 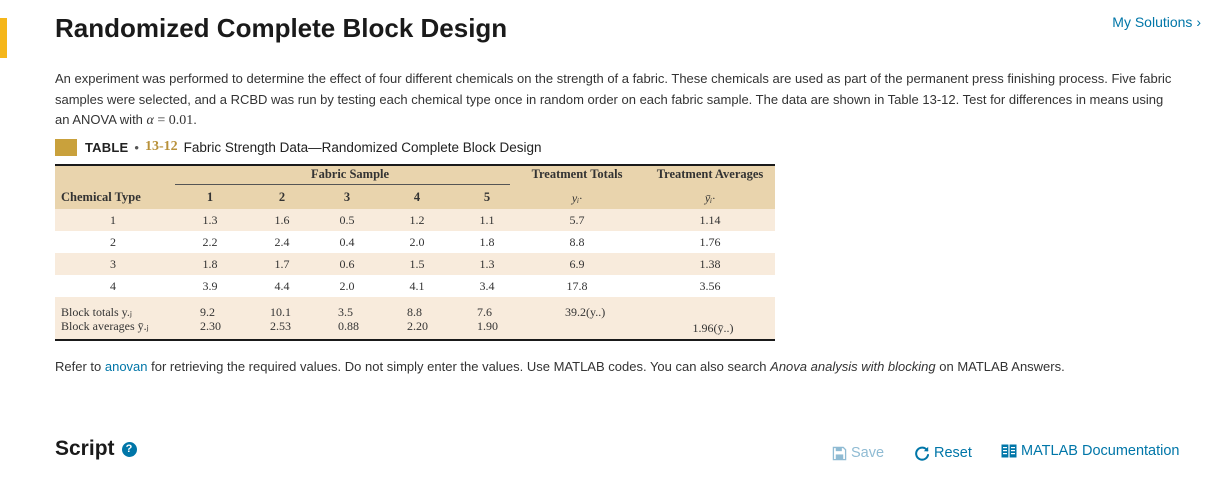 What do you see at coordinates (414, 312) in the screenshot?
I see `block-total-4: 8.8` at bounding box center [414, 312].